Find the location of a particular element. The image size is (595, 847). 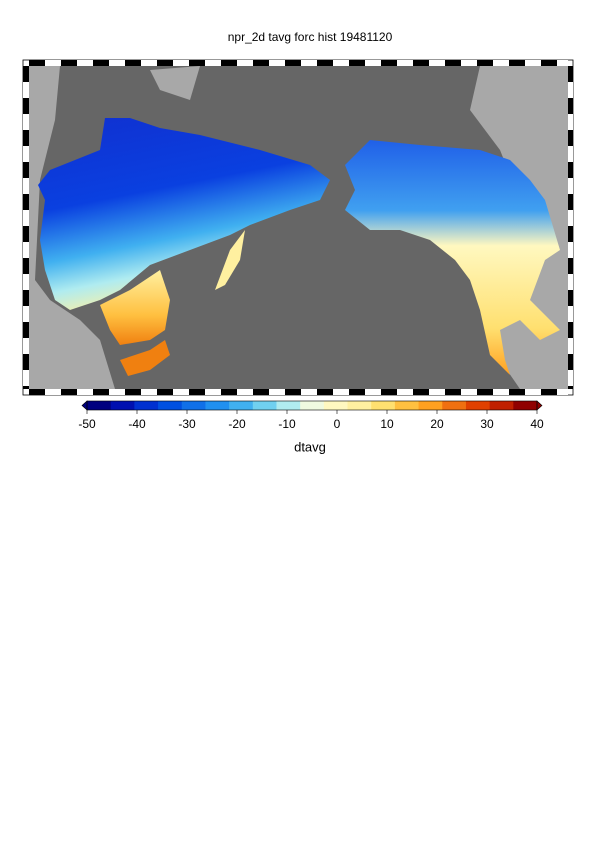

colorbar-tick-label: -20 is located at coordinates (237, 424).